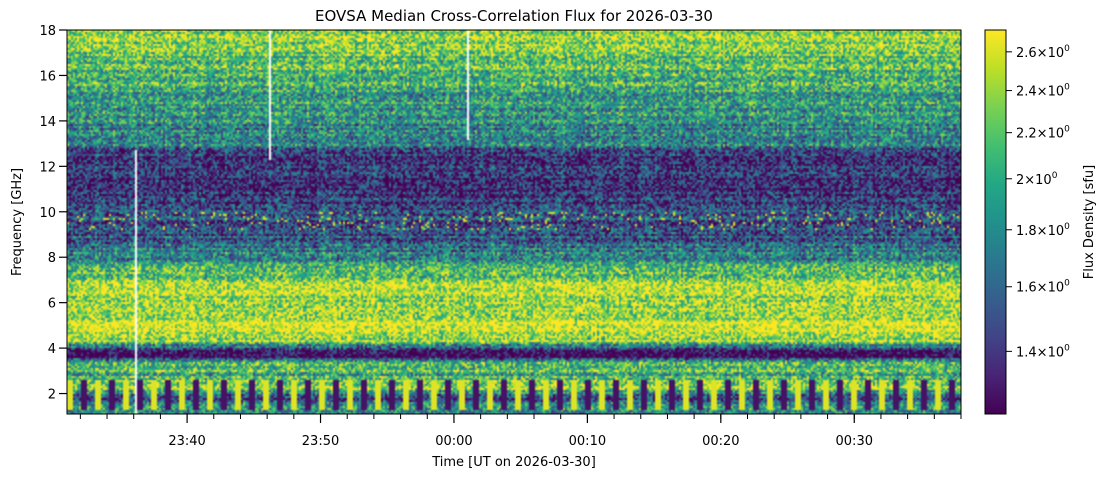  What do you see at coordinates (17, 222) in the screenshot?
I see `y-axis-label: Frequency [GHz]` at bounding box center [17, 222].